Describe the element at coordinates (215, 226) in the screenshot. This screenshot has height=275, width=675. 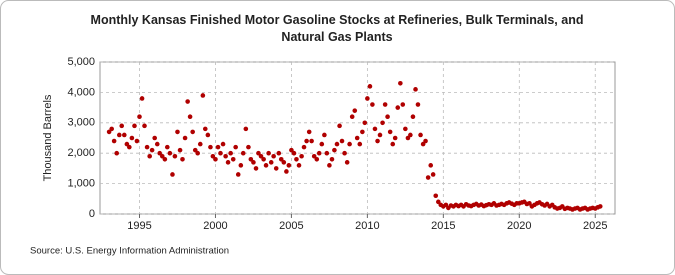
I see `x-tick-label: 2000` at that location.